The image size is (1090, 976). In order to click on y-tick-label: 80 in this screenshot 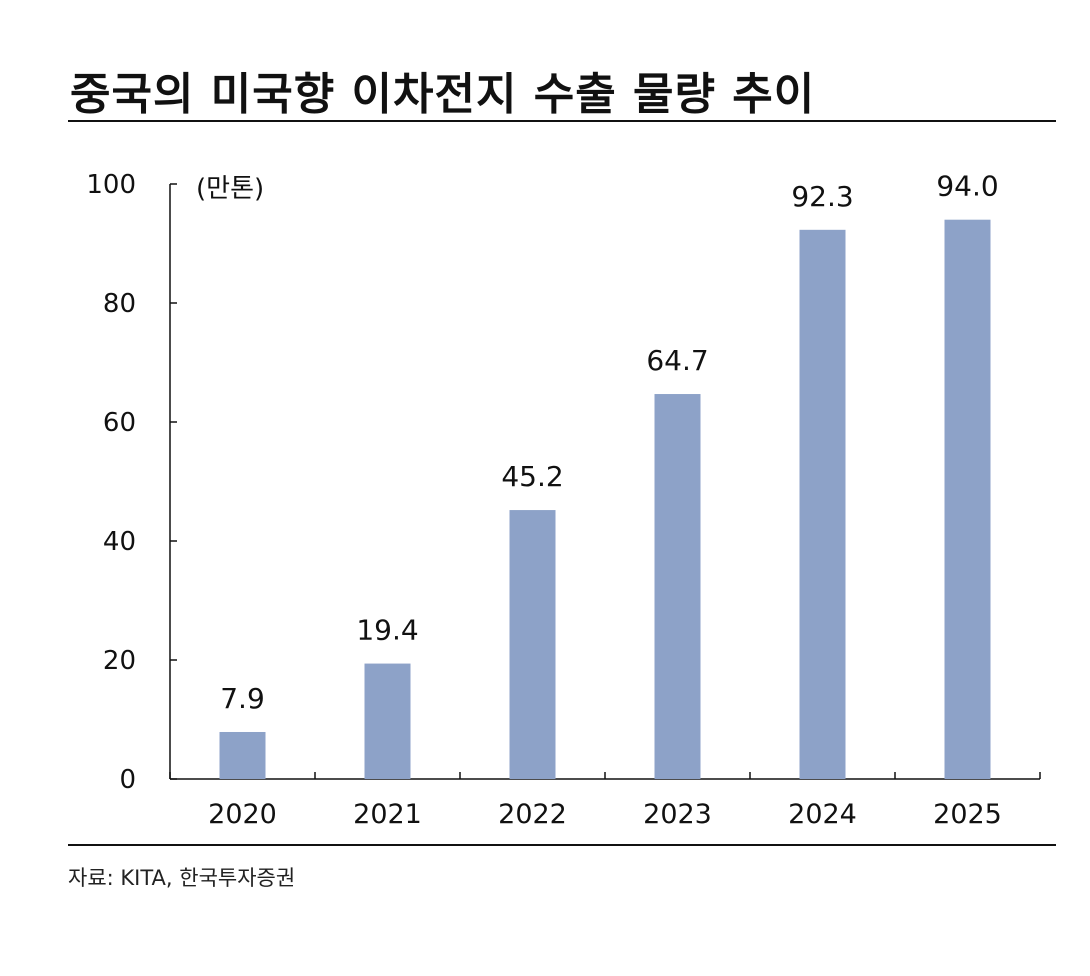, I will do `click(119, 304)`.